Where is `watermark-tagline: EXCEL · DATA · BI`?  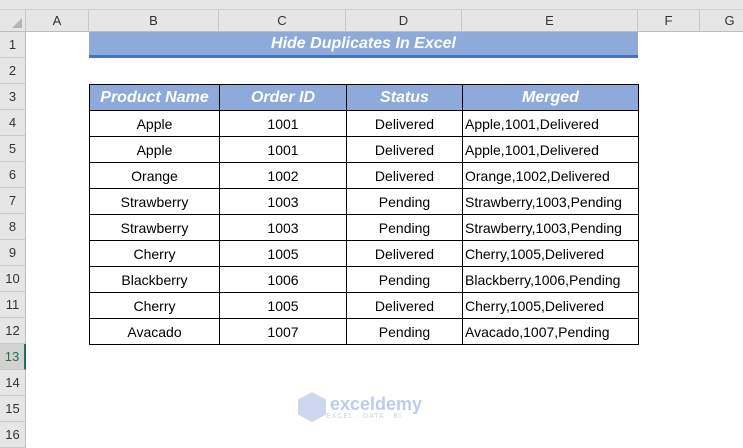 watermark-tagline: EXCEL · DATA · BI is located at coordinates (364, 416).